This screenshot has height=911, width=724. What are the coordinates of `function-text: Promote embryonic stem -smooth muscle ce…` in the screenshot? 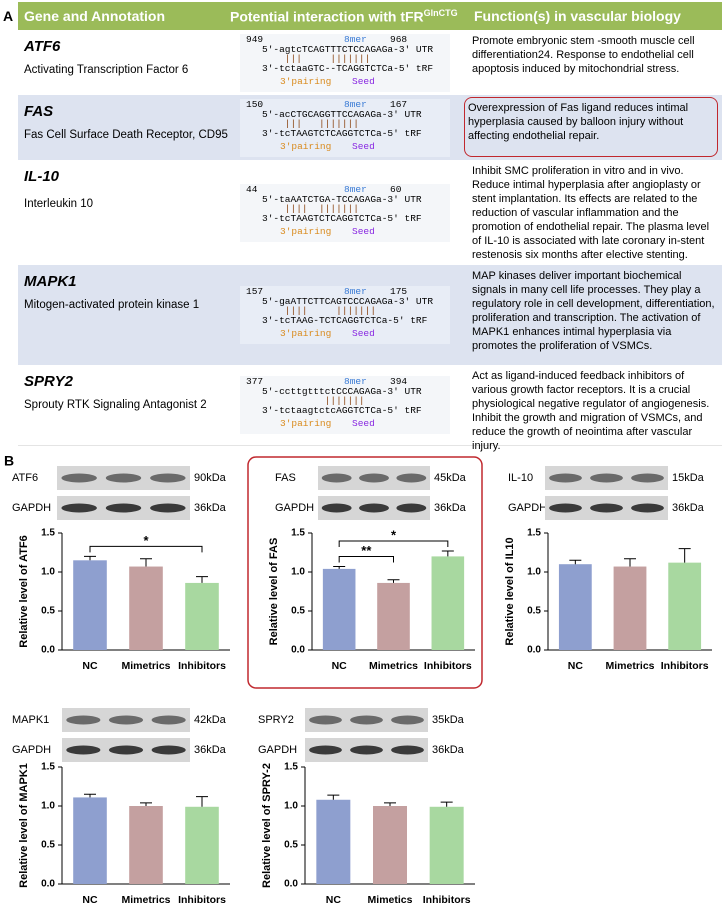 It's located at (583, 55).